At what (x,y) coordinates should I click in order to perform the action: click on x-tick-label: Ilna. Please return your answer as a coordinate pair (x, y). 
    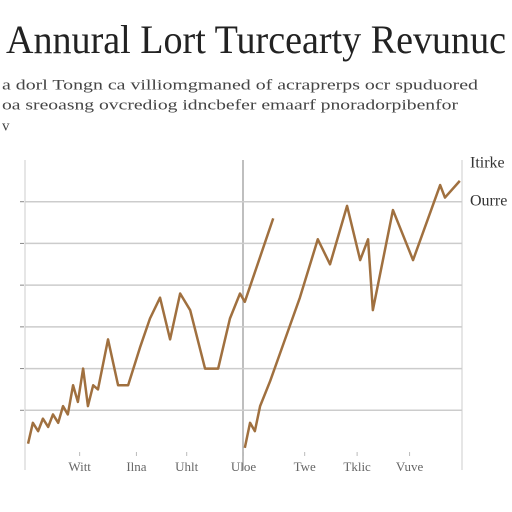
    Looking at the image, I should click on (136, 466).